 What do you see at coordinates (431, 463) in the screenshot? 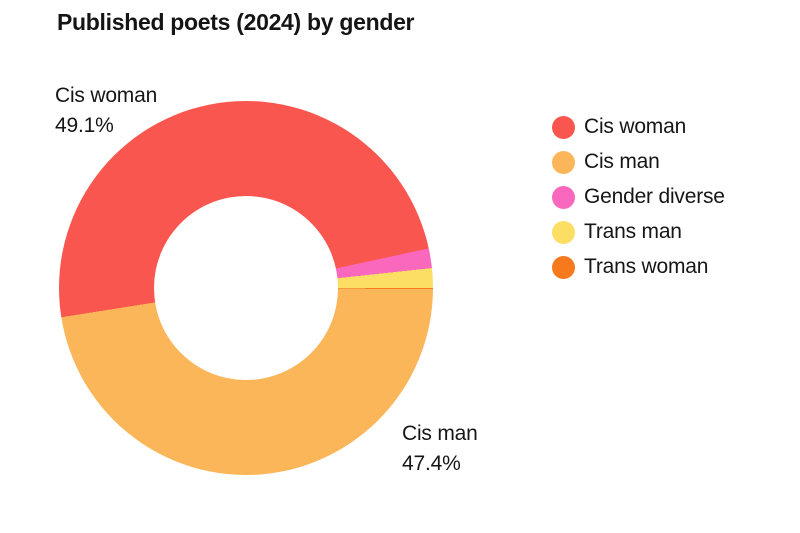
I see `callout-cis-man-value: 47.4%` at bounding box center [431, 463].